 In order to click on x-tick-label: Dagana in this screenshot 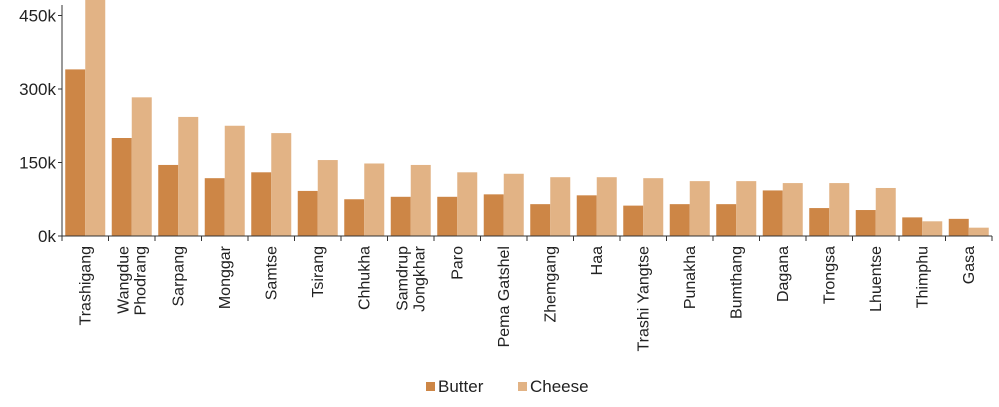, I will do `click(783, 274)`.